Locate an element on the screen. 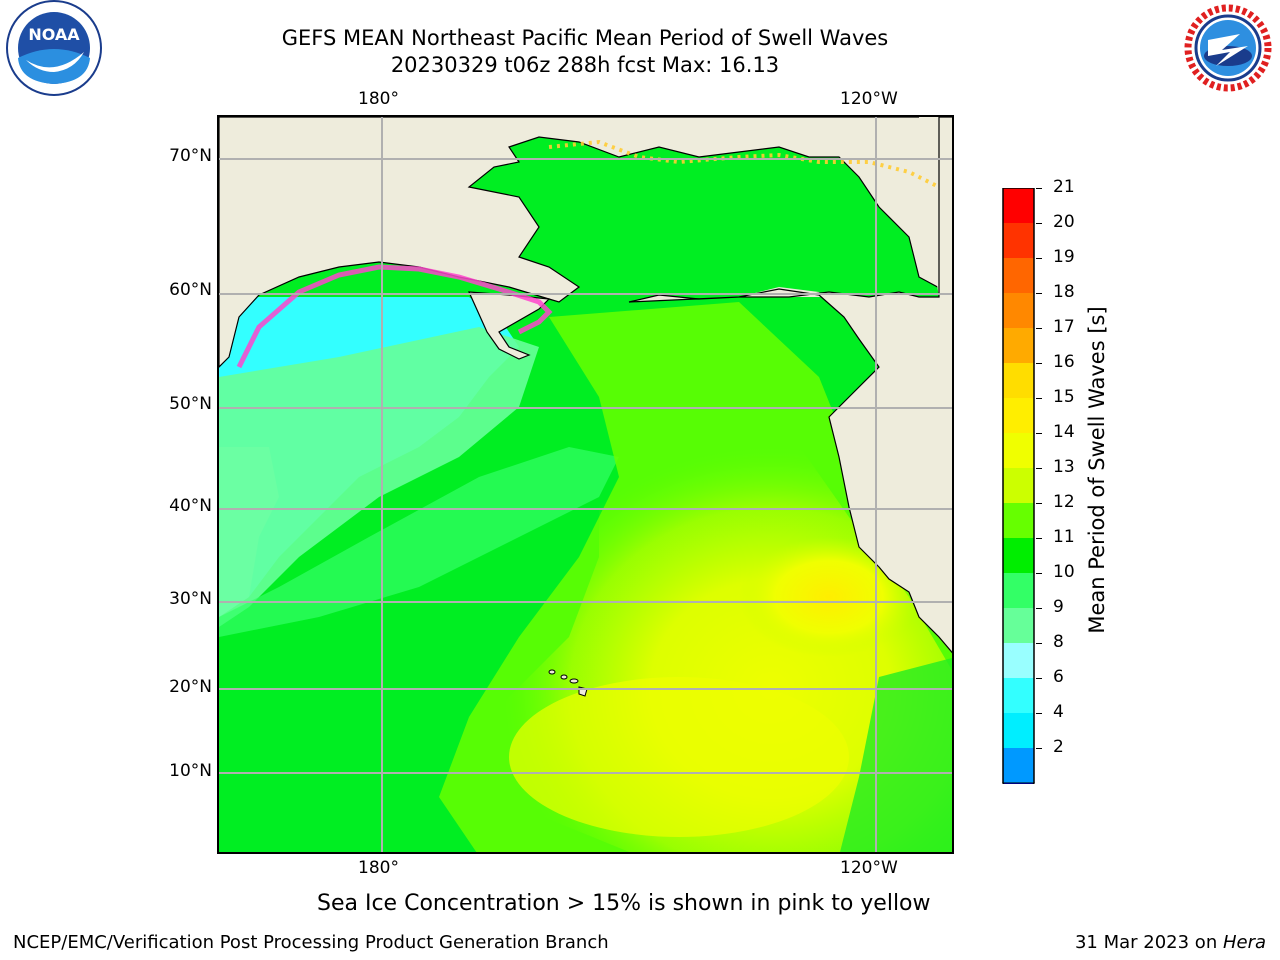 The height and width of the screenshot is (960, 1280). colorbar-tick-label: 19 is located at coordinates (1064, 257).